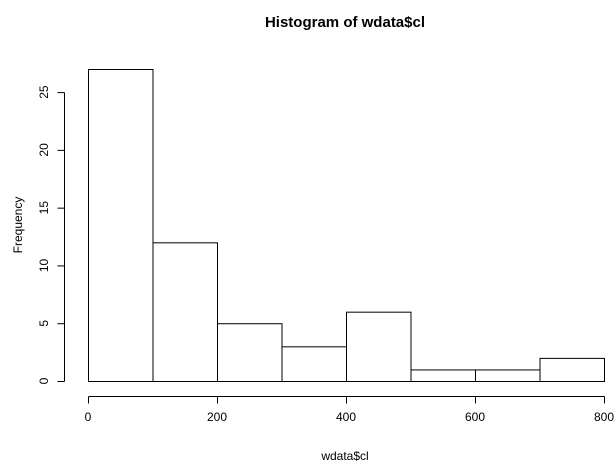 This screenshot has height=461, width=614. What do you see at coordinates (44, 150) in the screenshot?
I see `y-tick-label: 20` at bounding box center [44, 150].